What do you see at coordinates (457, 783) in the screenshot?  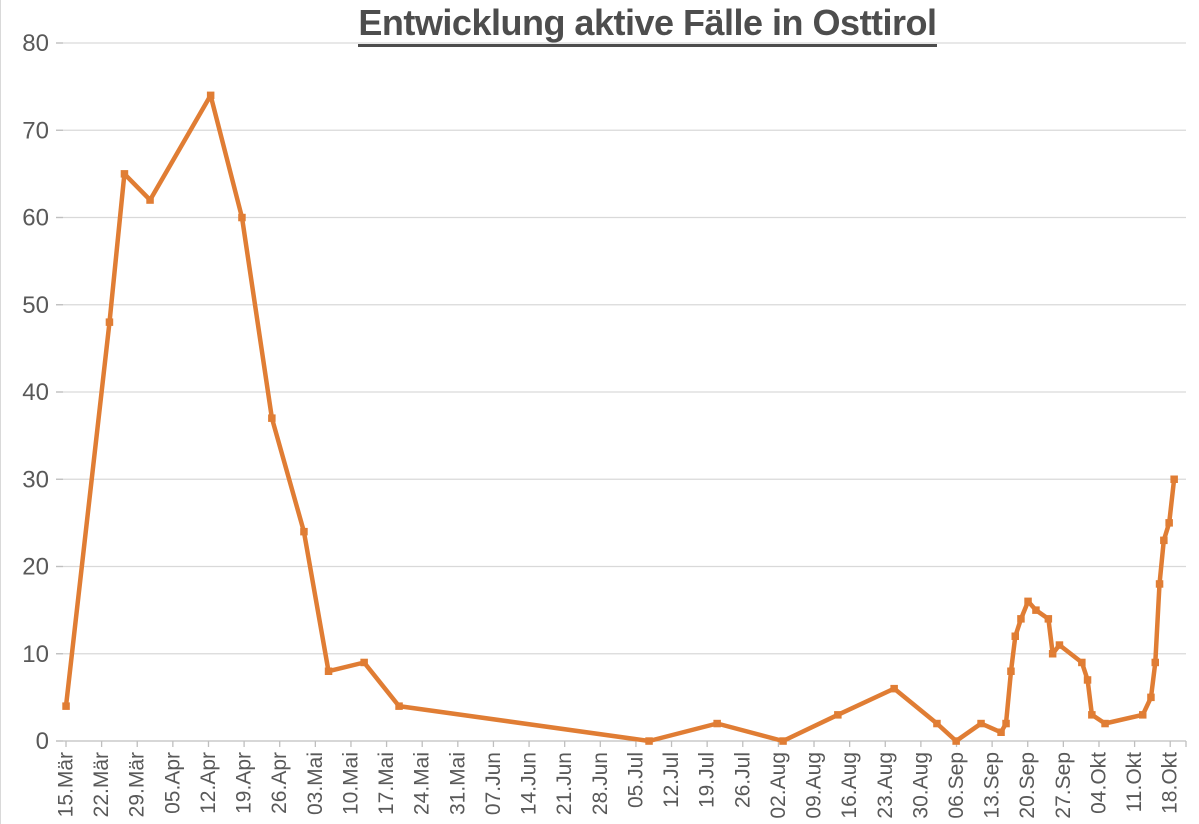 I see `x-axis-label: 31.Mai` at bounding box center [457, 783].